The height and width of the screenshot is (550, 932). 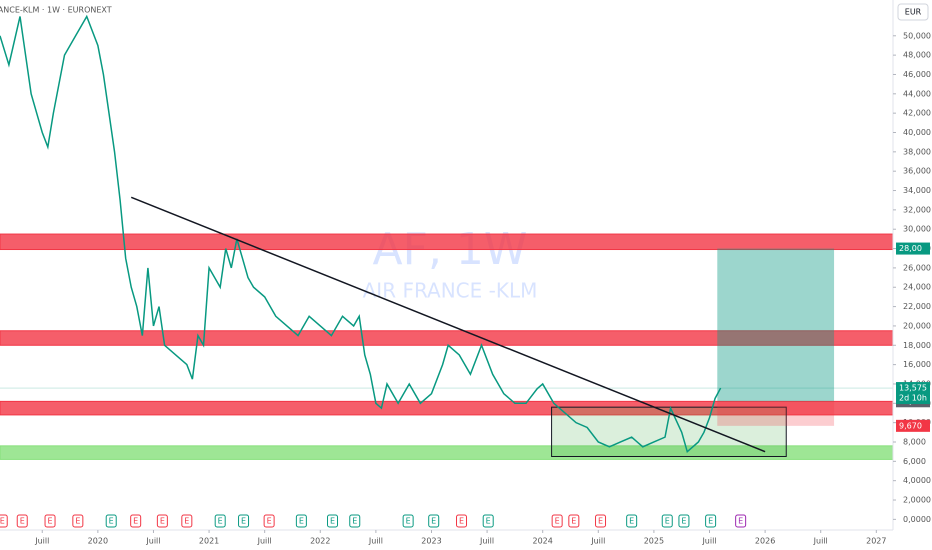 I want to click on y-tick-label: 8,000, so click(x=914, y=441).